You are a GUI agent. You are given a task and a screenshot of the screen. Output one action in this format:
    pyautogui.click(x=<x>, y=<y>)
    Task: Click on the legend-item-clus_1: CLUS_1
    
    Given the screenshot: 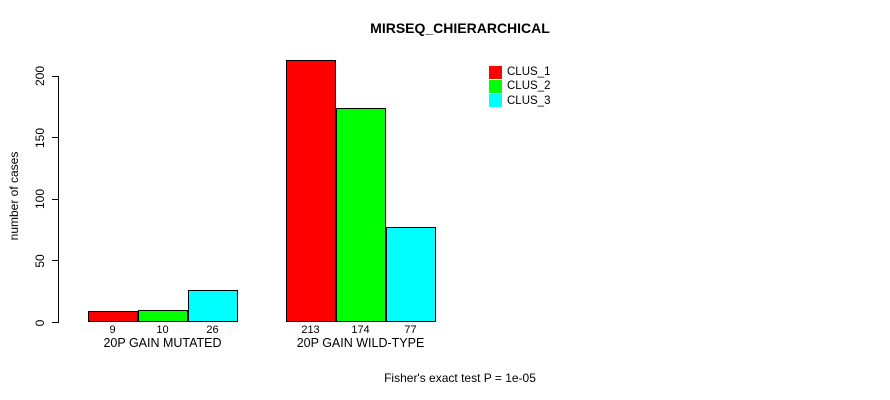 What is the action you would take?
    pyautogui.click(x=519, y=72)
    